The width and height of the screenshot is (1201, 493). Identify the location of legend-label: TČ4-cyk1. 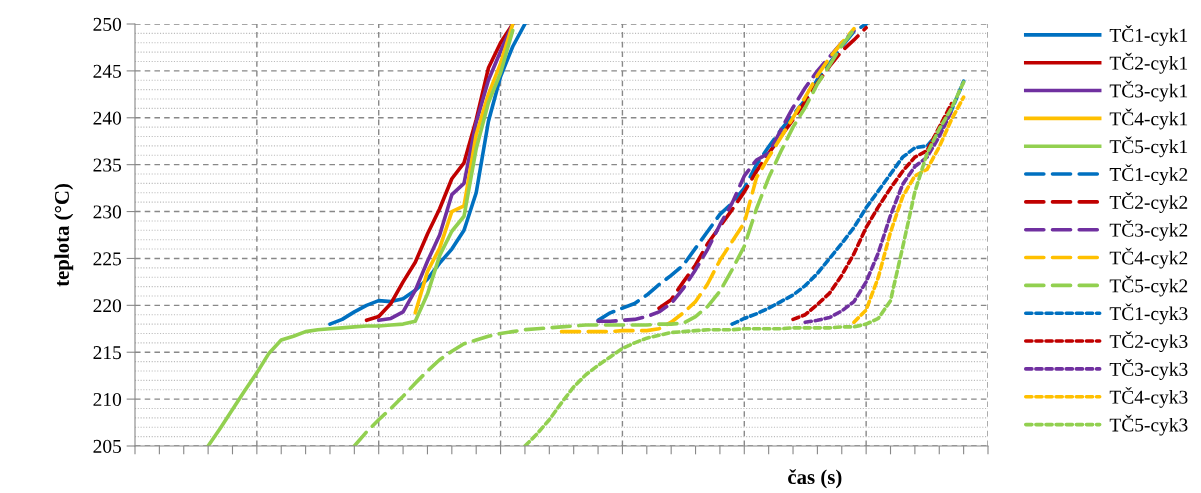
(1148, 119).